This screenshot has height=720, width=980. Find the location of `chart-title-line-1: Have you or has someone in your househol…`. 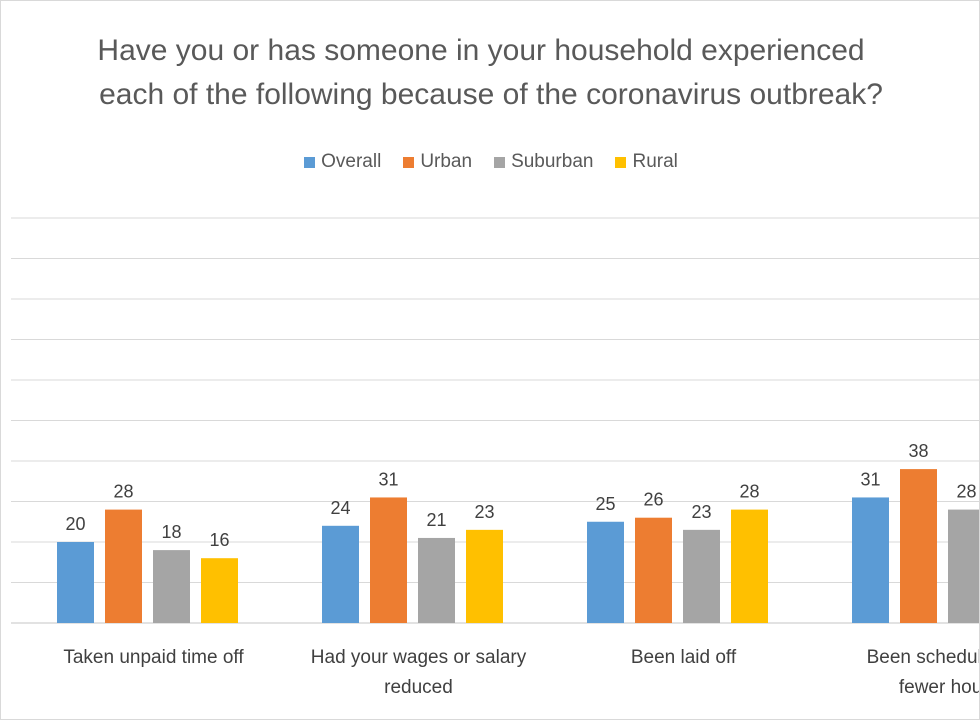

chart-title-line-1: Have you or has someone in your househol… is located at coordinates (481, 50).